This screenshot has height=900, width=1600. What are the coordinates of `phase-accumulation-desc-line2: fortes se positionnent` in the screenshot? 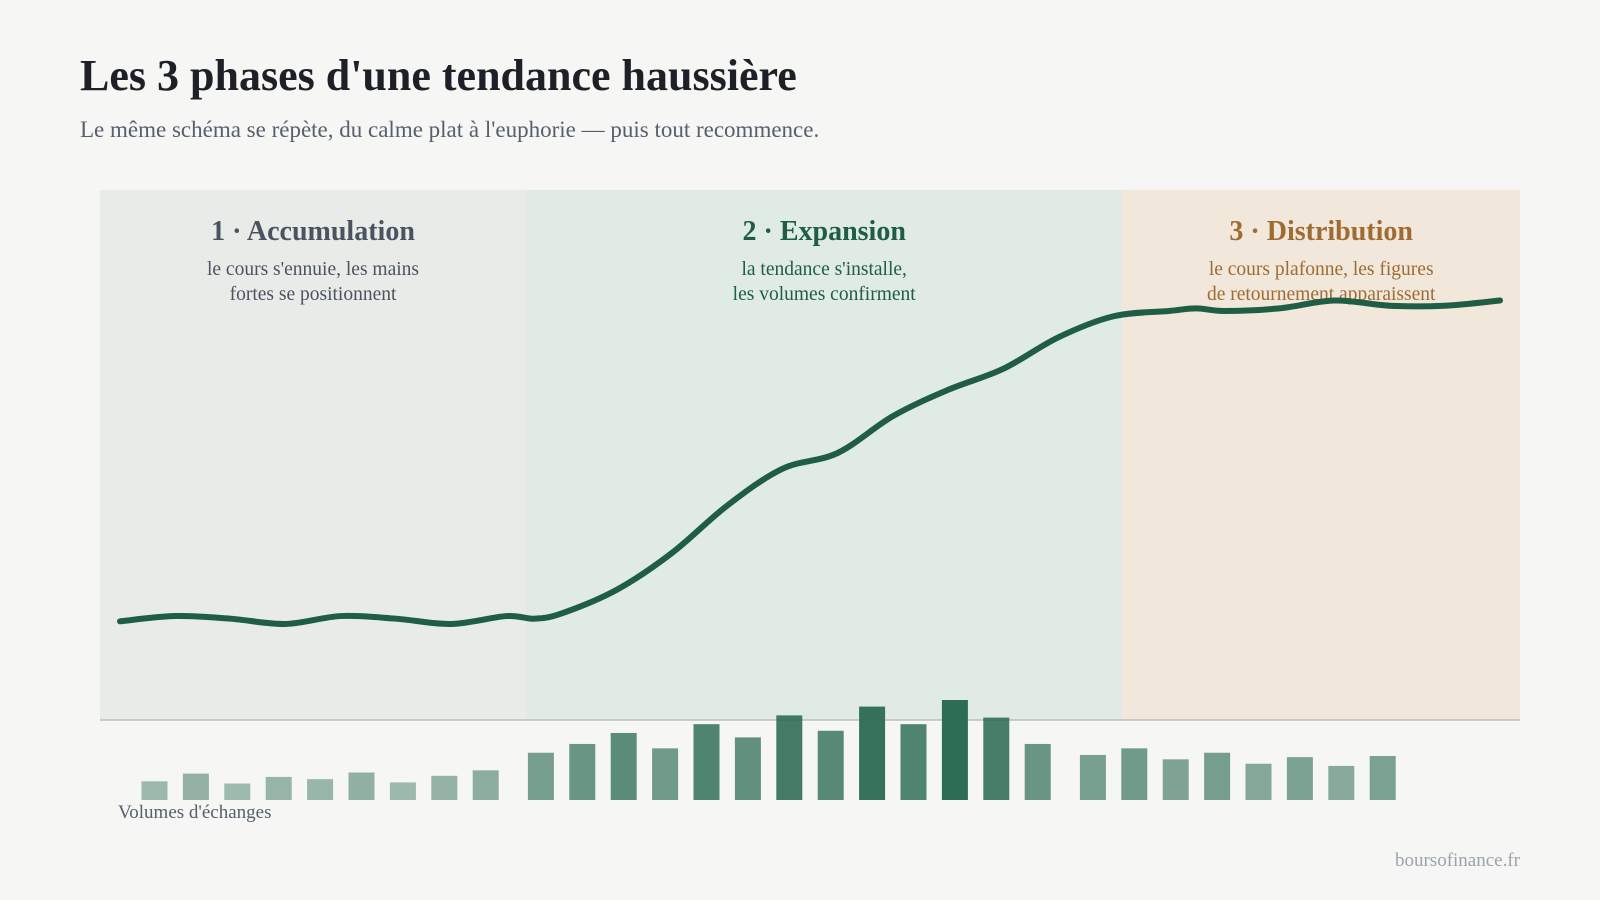 It's located at (313, 294).